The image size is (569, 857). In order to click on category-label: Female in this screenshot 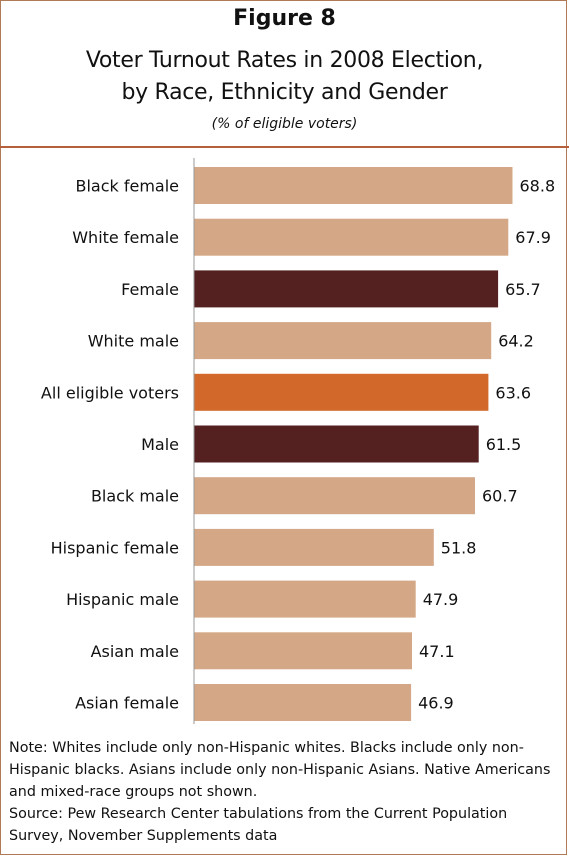, I will do `click(150, 289)`.